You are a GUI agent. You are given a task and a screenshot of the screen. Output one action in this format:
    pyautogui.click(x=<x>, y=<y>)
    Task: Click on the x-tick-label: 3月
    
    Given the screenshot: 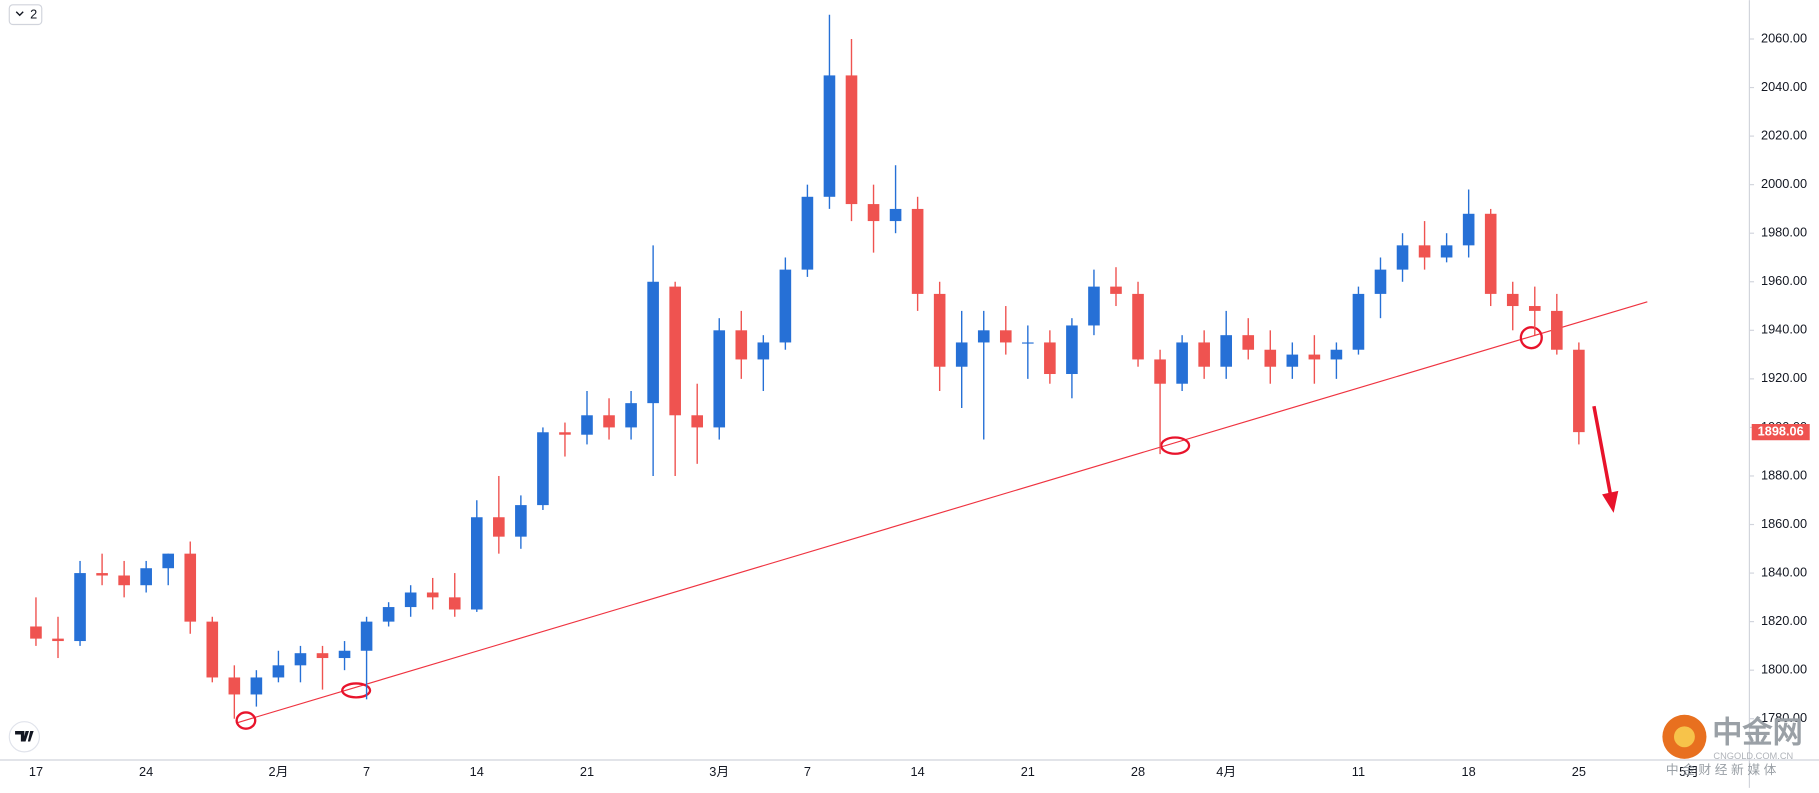 What is the action you would take?
    pyautogui.click(x=719, y=771)
    